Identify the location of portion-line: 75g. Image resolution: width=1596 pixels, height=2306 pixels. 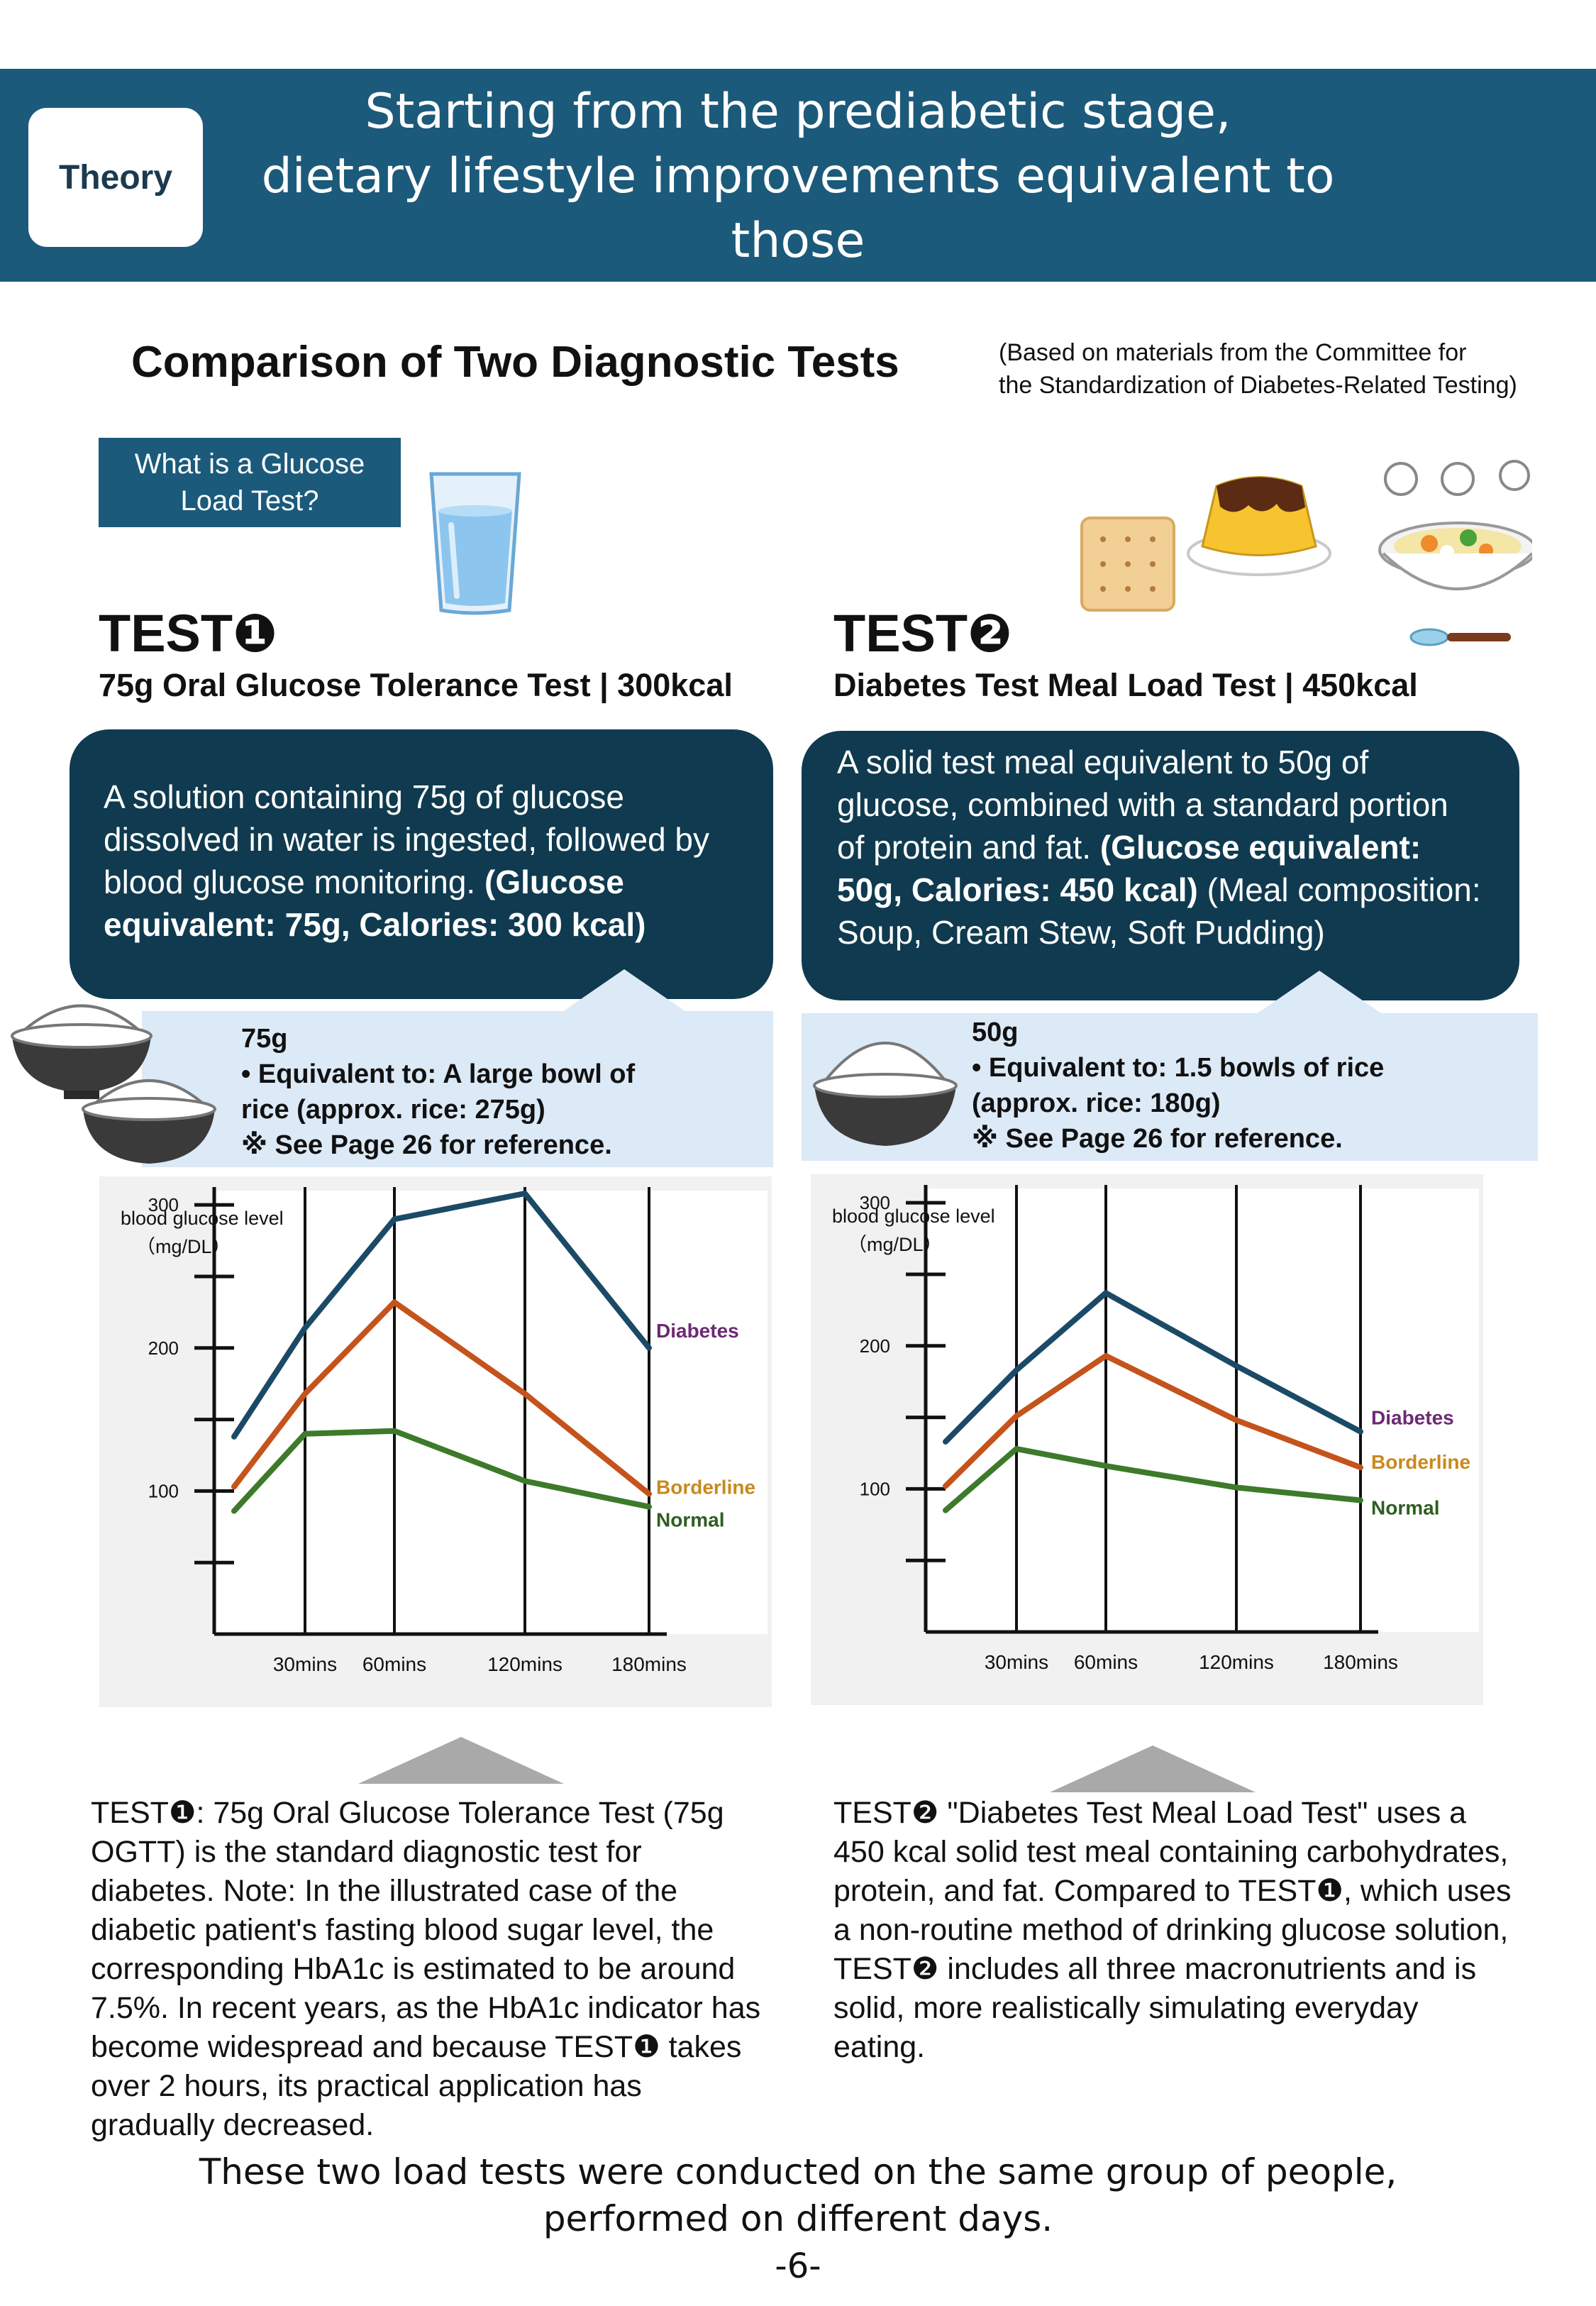
(264, 1039).